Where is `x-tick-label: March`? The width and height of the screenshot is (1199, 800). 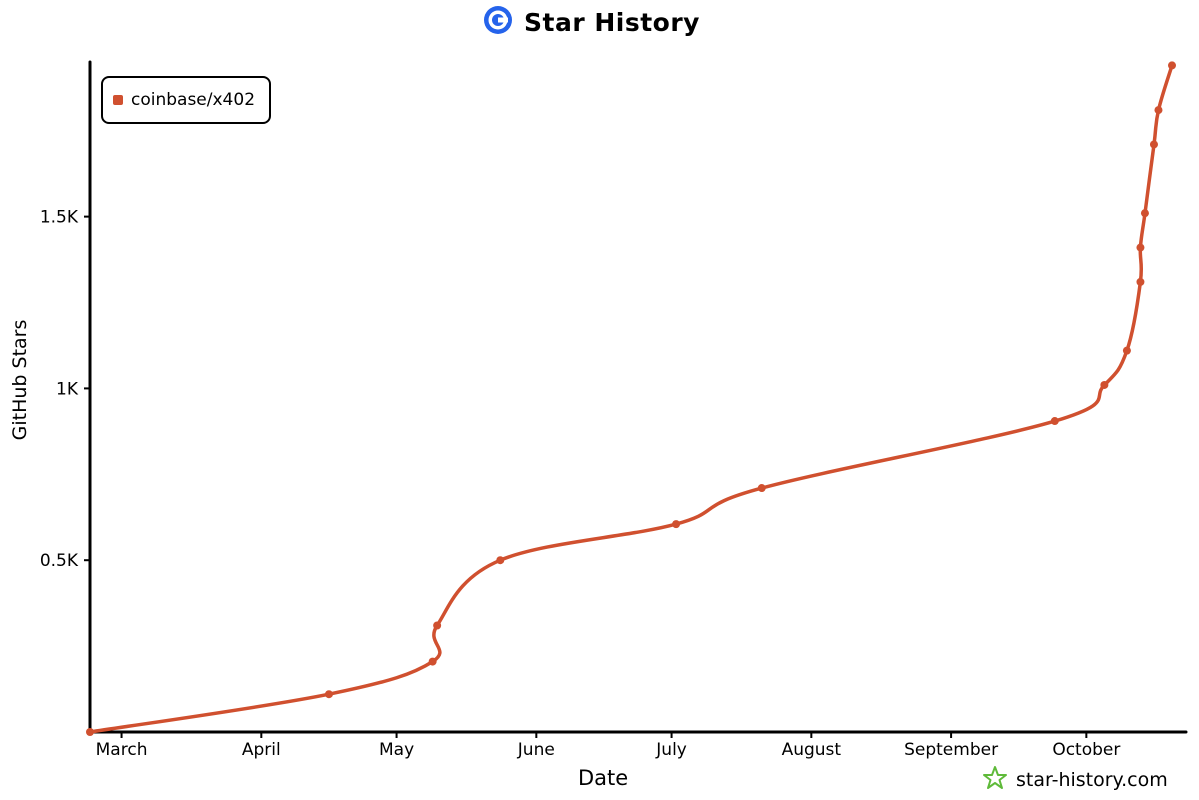
x-tick-label: March is located at coordinates (122, 750).